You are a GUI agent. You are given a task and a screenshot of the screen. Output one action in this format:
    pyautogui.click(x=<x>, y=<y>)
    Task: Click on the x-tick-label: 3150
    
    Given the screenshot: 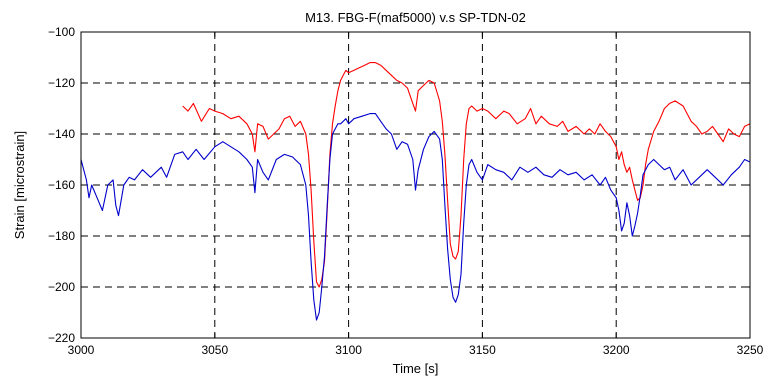 What is the action you would take?
    pyautogui.click(x=482, y=350)
    